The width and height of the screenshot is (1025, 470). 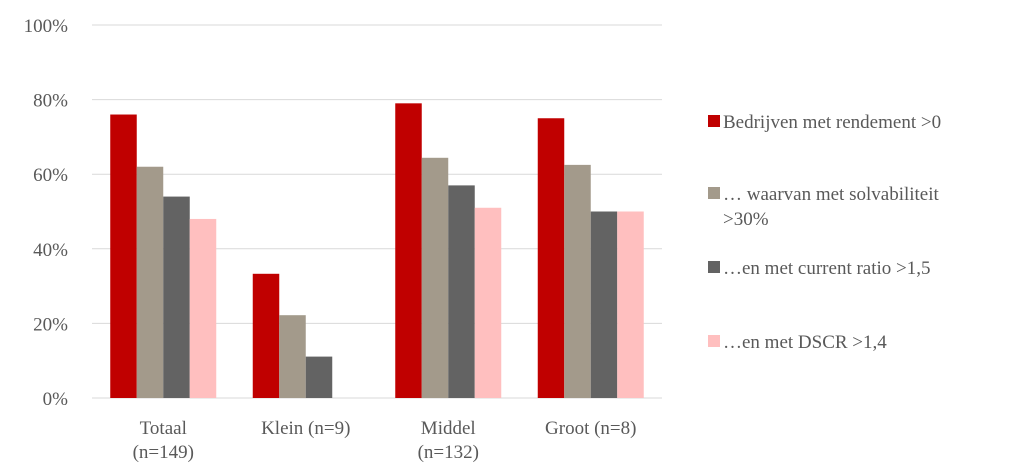 I want to click on y-tick-label: 0%, so click(x=56, y=399).